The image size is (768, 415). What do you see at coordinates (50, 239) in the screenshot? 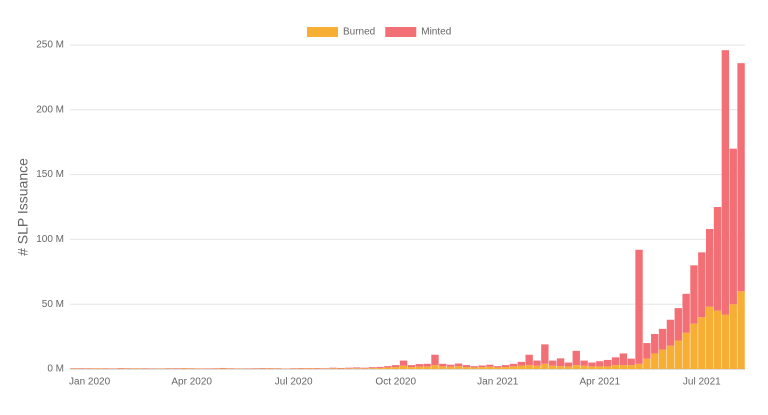
I see `y-tick-label: 100 M` at bounding box center [50, 239].